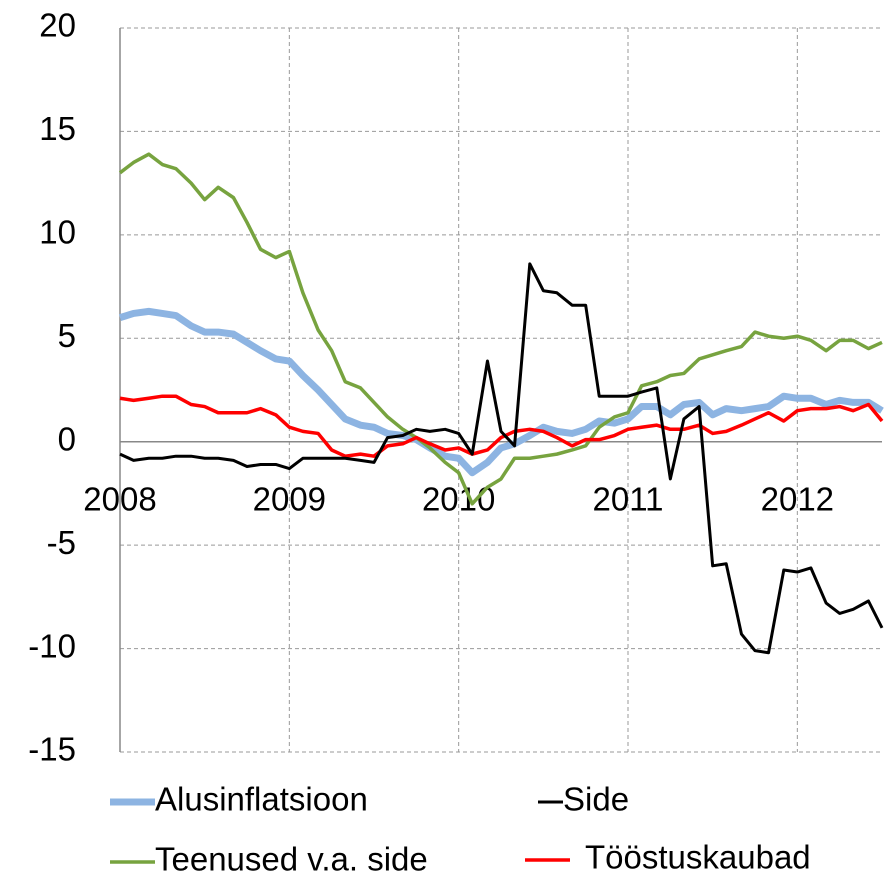 This screenshot has width=890, height=890. I want to click on legend-label: Alusinflatsioon, so click(261, 799).